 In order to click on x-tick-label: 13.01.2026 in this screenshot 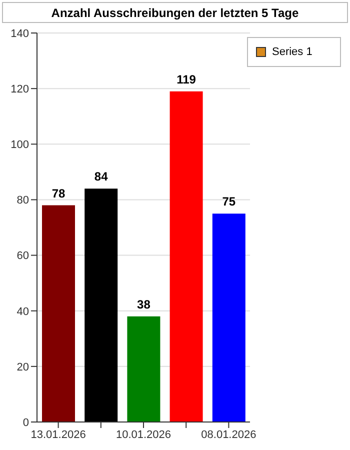, I will do `click(58, 434)`.